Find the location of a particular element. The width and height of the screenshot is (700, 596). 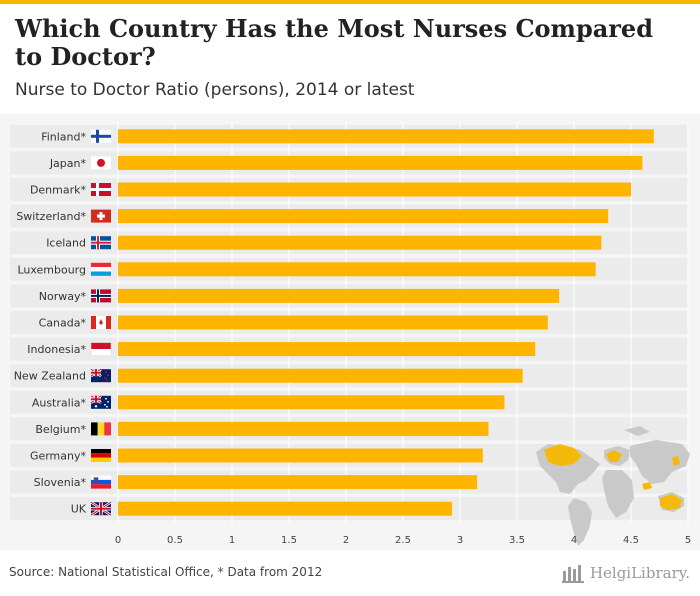

top-accent-bar is located at coordinates (350, 2).